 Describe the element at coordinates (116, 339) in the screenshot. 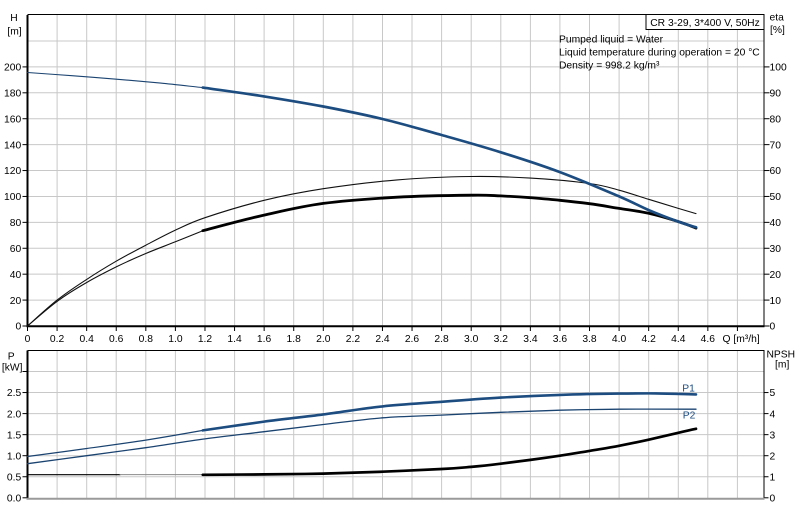

I see `svg-text: 0.6` at that location.